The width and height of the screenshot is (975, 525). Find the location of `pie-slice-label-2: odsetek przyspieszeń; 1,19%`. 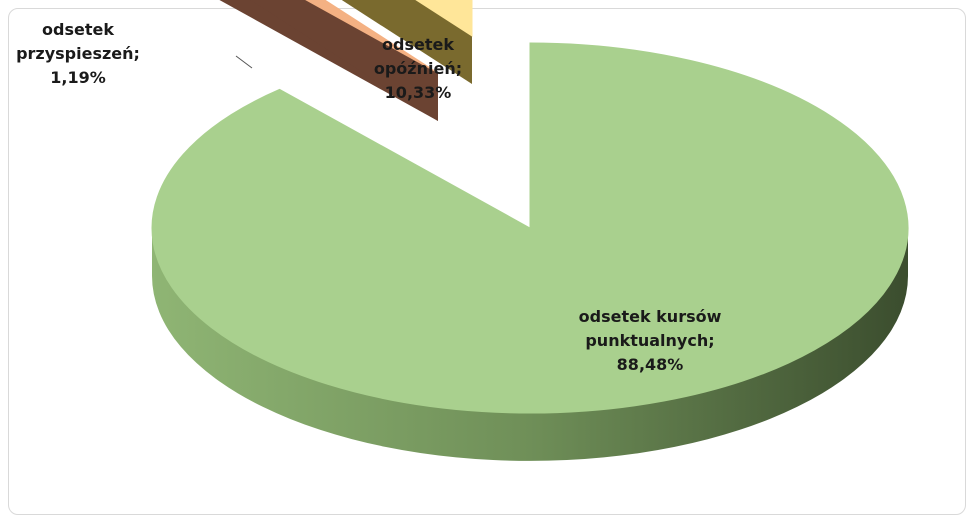

pie-slice-label-2: odsetek przyspieszeń; 1,19% is located at coordinates (78, 53).